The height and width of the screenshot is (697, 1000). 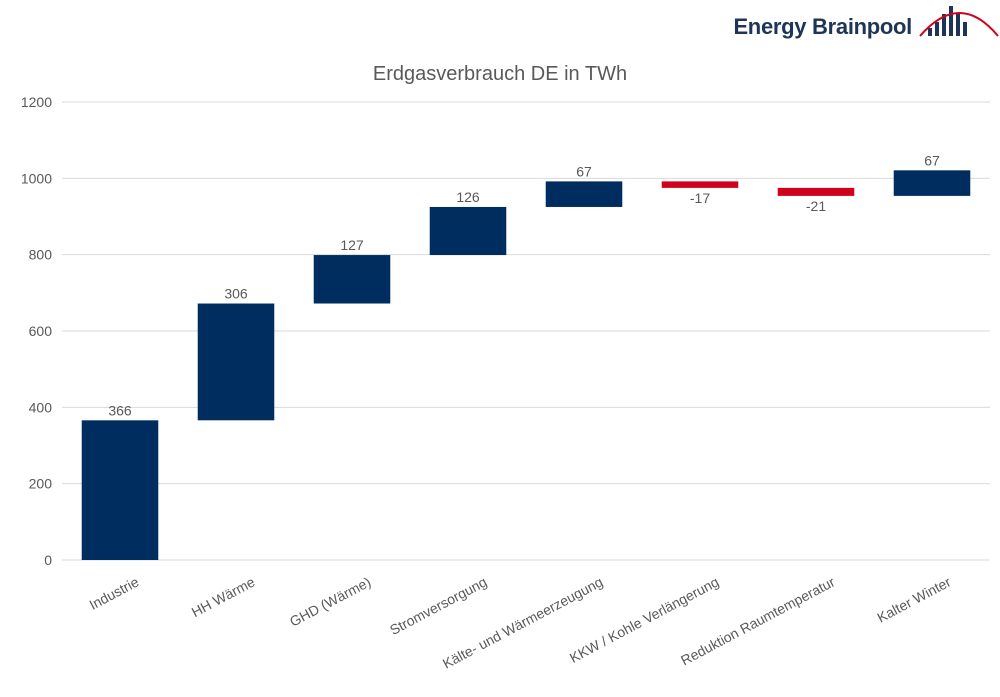 I want to click on data-label: 366, so click(x=120, y=410).